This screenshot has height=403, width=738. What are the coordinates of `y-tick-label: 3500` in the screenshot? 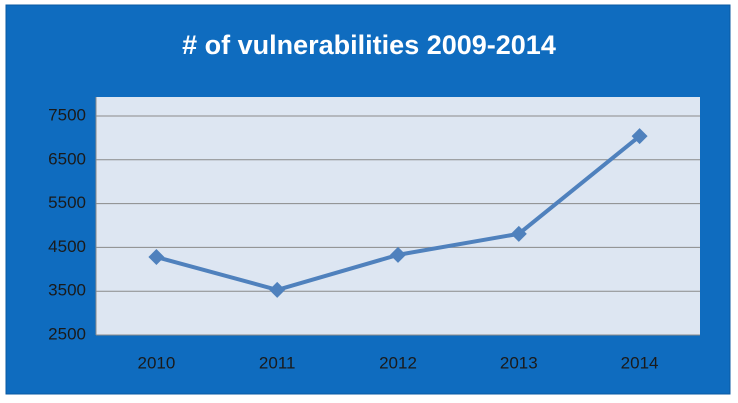 It's located at (67, 290).